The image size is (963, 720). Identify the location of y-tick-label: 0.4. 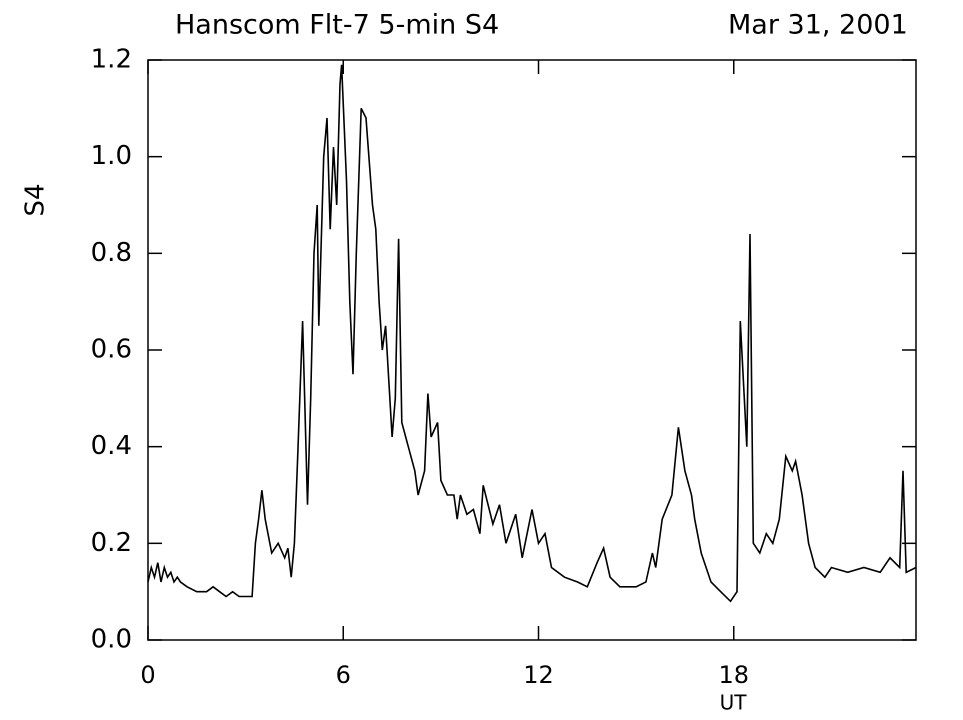
(111, 446).